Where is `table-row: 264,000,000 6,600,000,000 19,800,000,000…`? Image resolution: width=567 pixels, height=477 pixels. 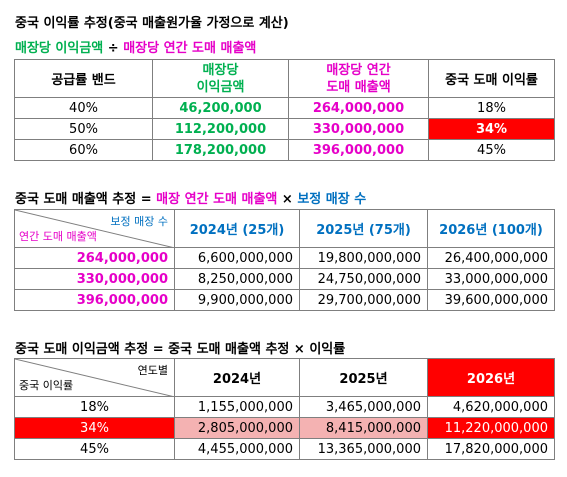 table-row: 264,000,000 6,600,000,000 19,800,000,000… is located at coordinates (284, 258).